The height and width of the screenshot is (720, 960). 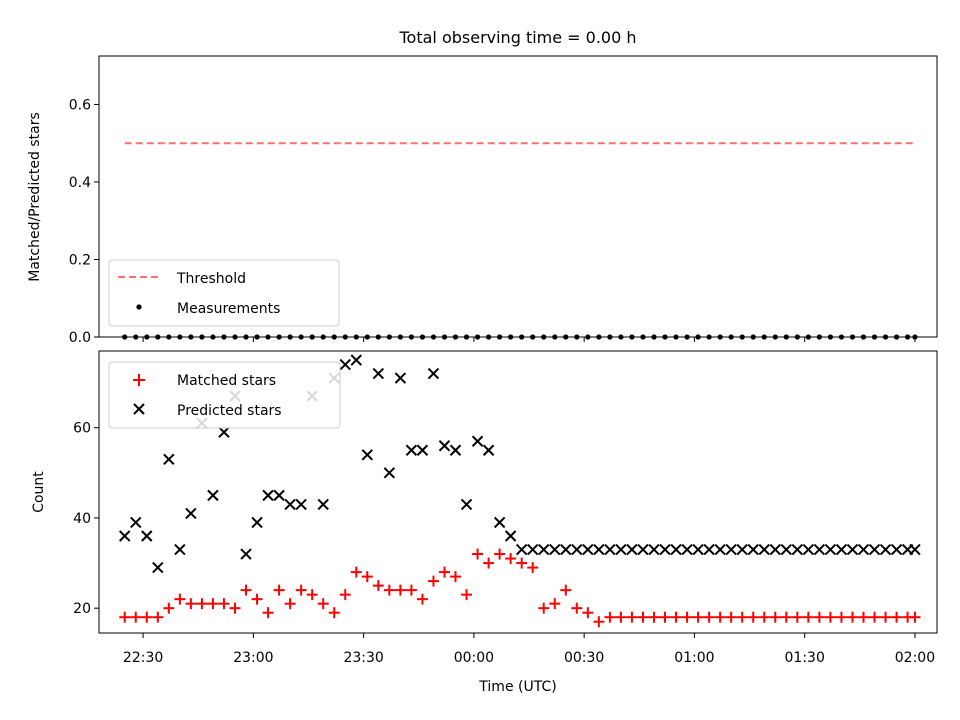 I want to click on bottom-x-tick-label: 00:30, so click(x=584, y=658).